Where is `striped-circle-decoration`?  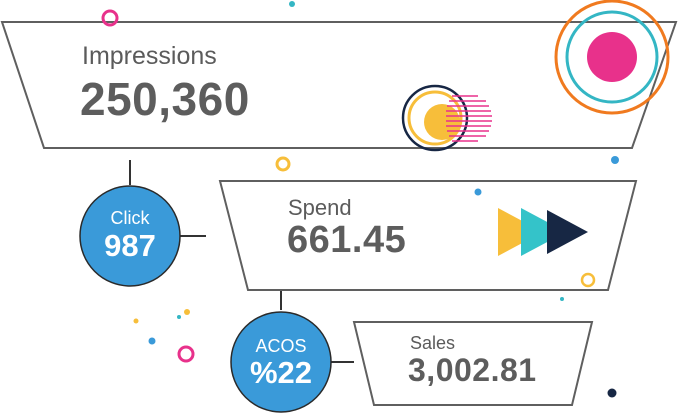
striped-circle-decoration is located at coordinates (446, 118).